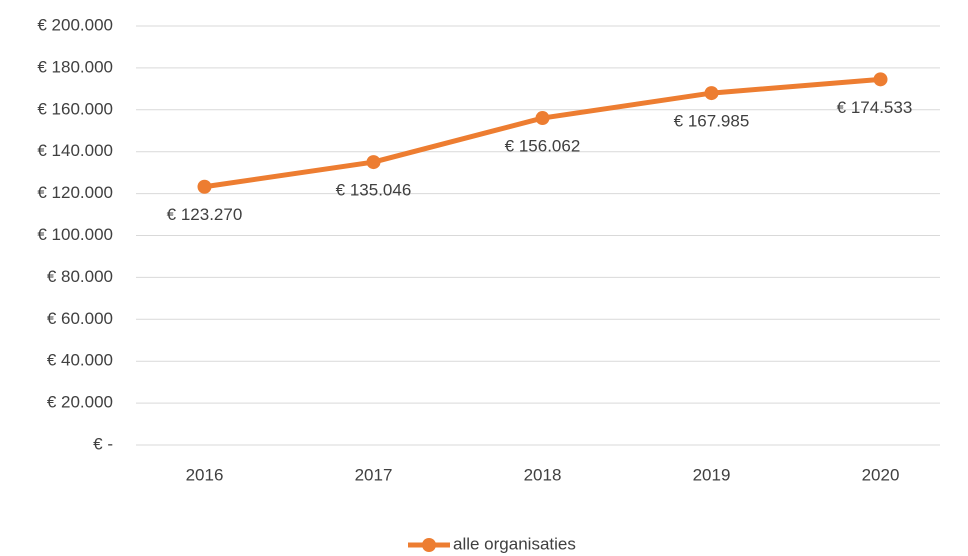  I want to click on x-tick-label: 2020, so click(881, 474).